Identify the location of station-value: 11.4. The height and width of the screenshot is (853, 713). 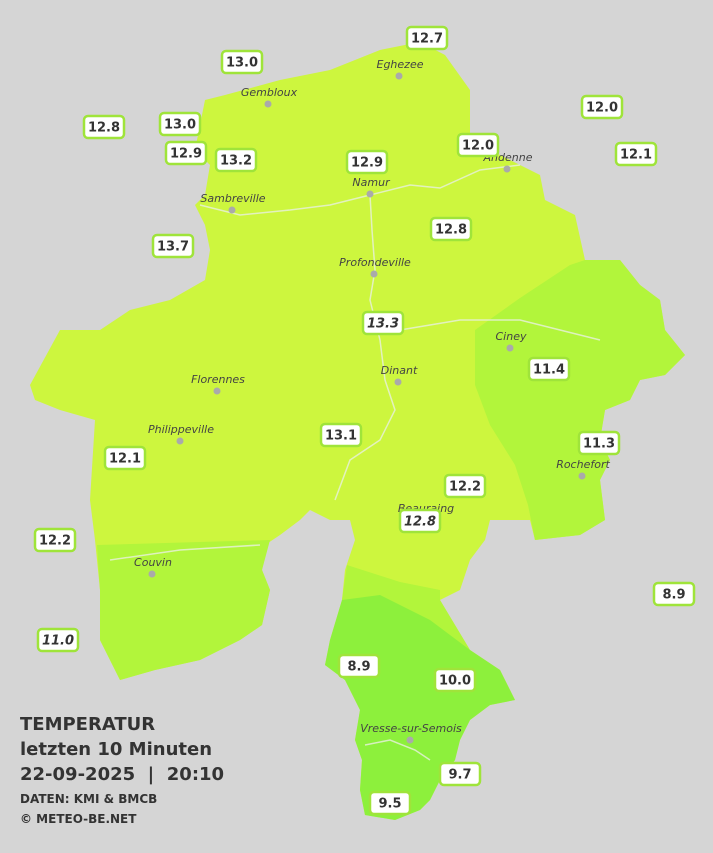
(549, 370).